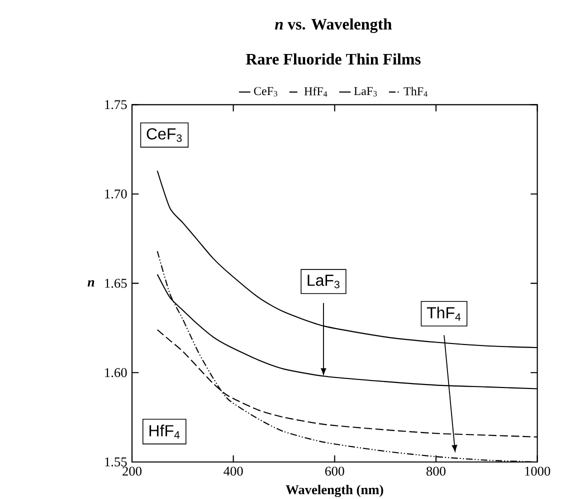  What do you see at coordinates (334, 471) in the screenshot?
I see `x-tick-label: 600` at bounding box center [334, 471].